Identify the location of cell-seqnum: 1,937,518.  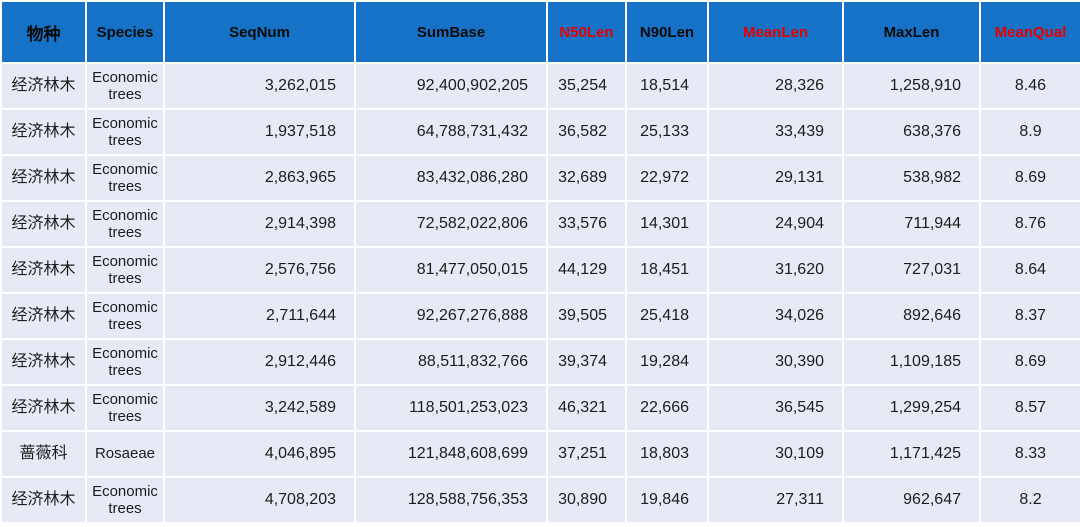
(259, 132).